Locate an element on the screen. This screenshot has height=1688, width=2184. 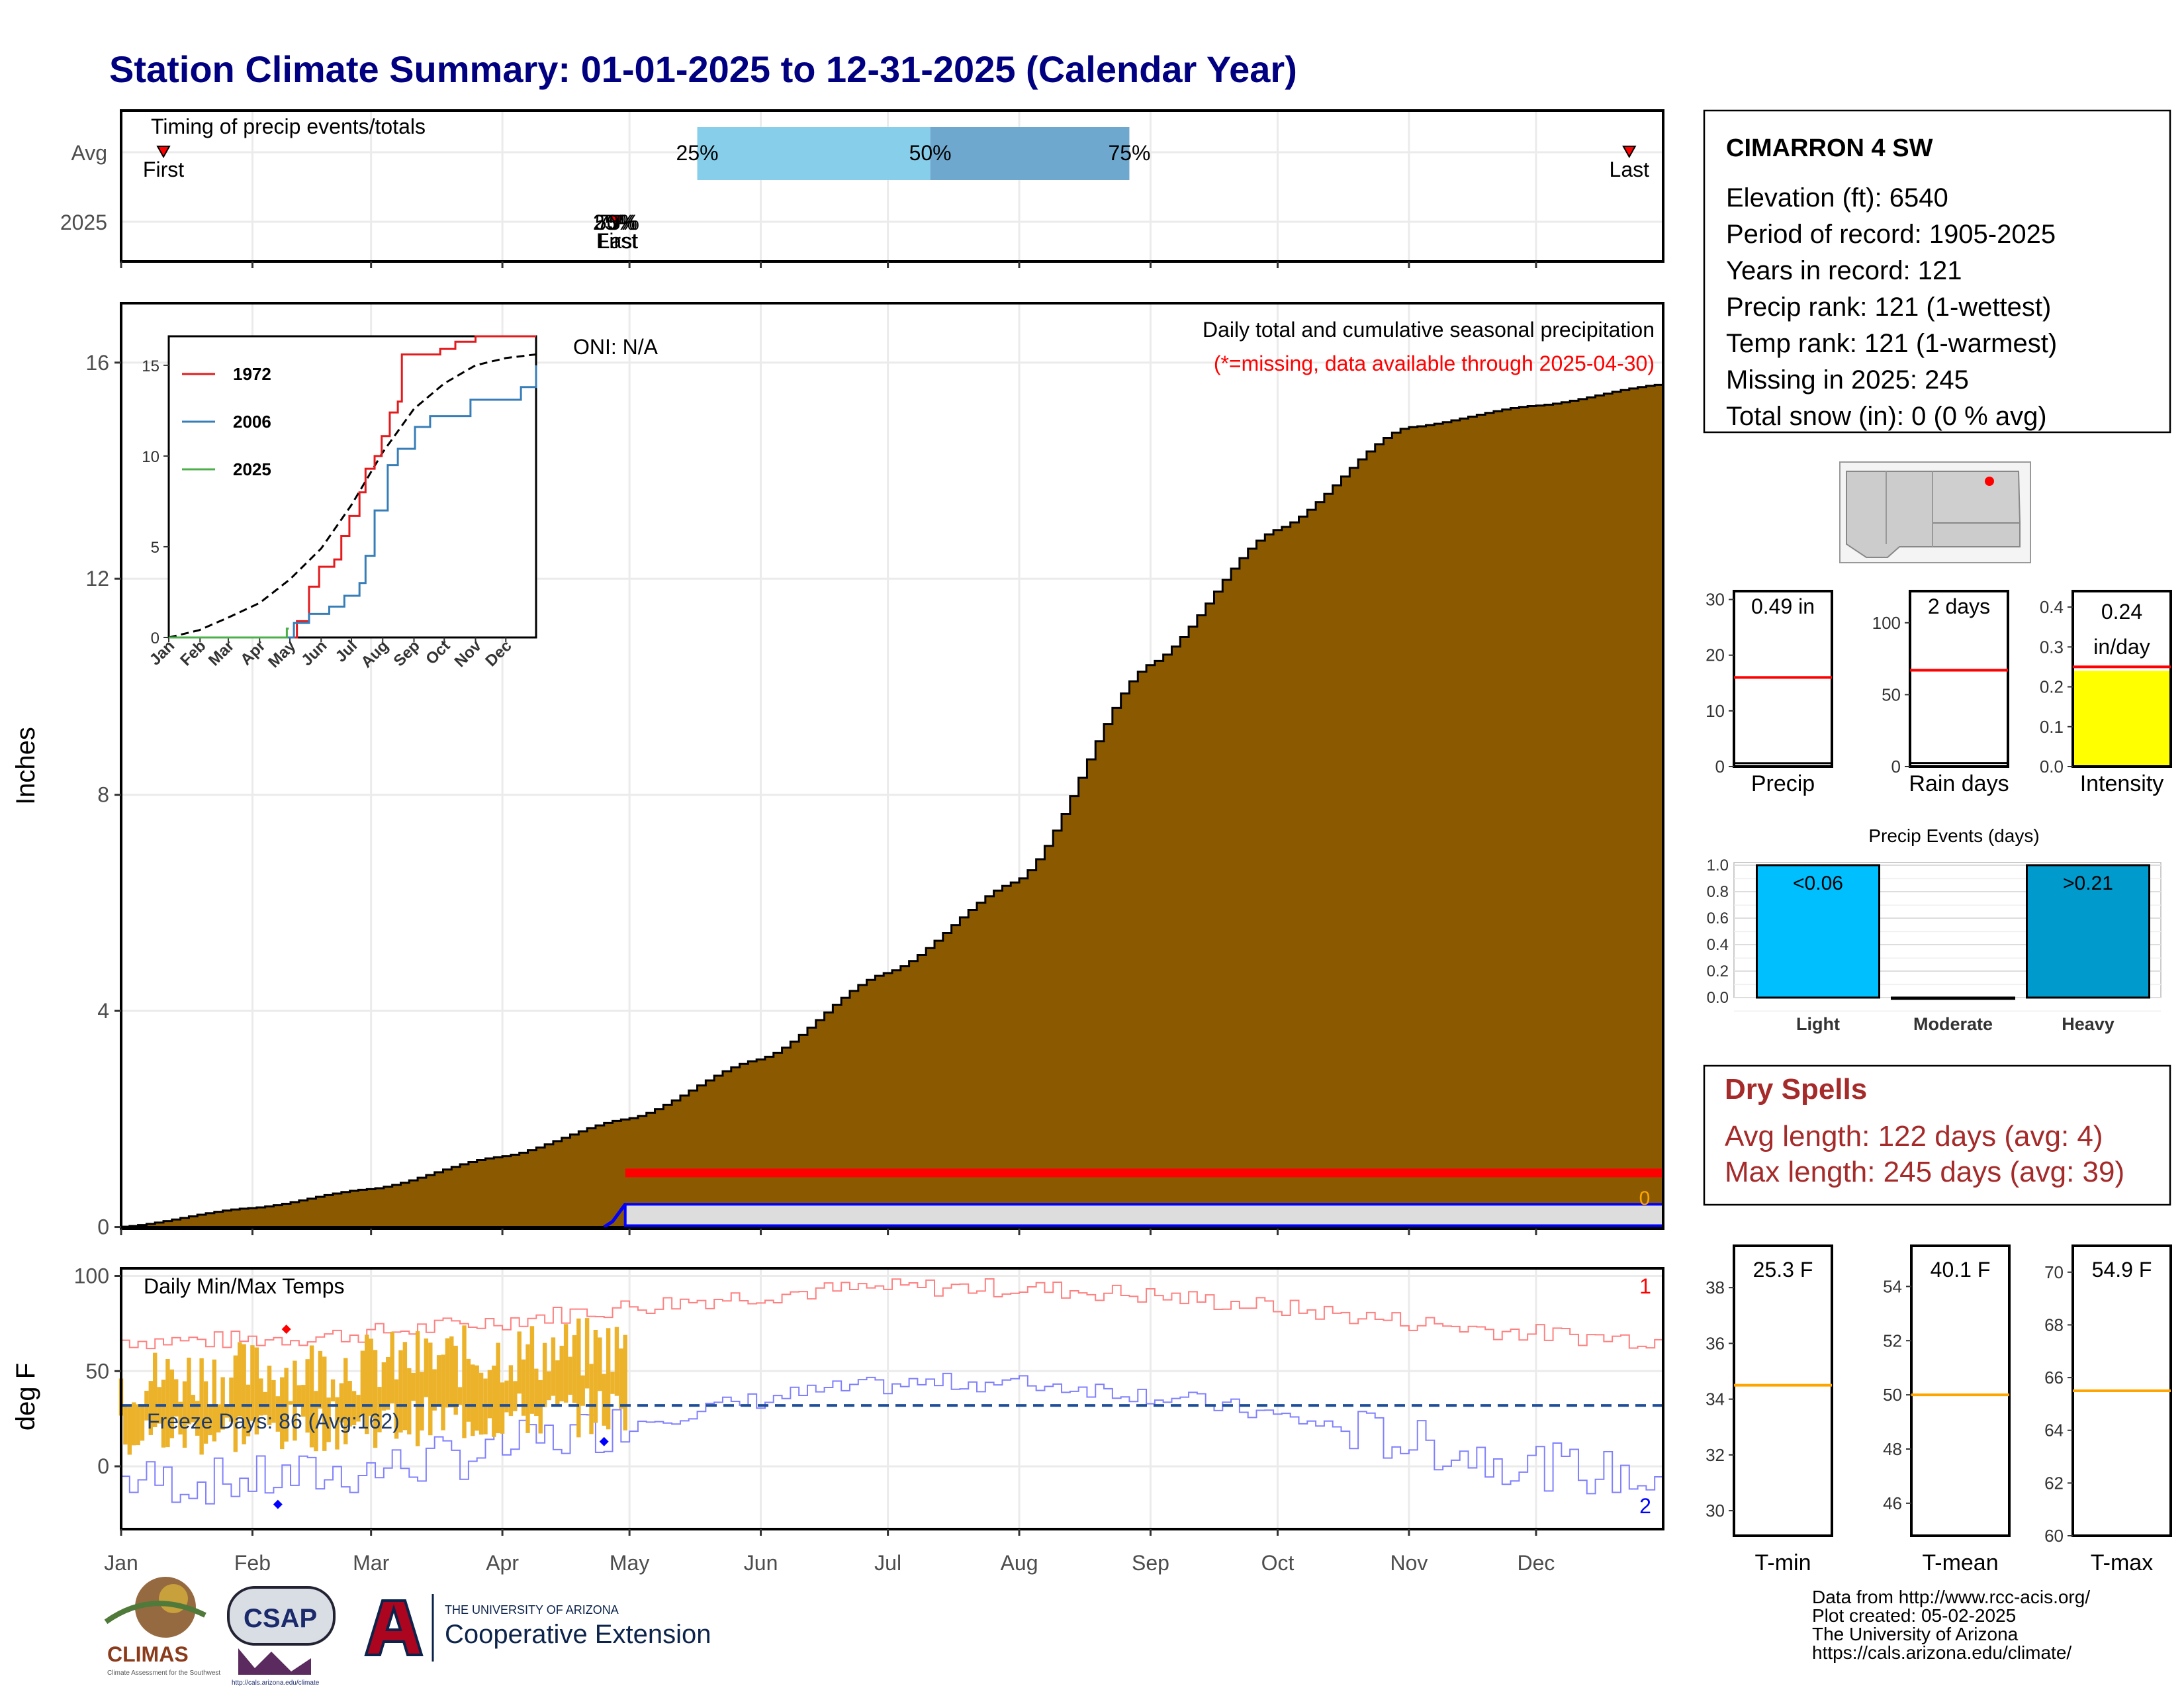
inset-legend-label: 2006 is located at coordinates (252, 422).